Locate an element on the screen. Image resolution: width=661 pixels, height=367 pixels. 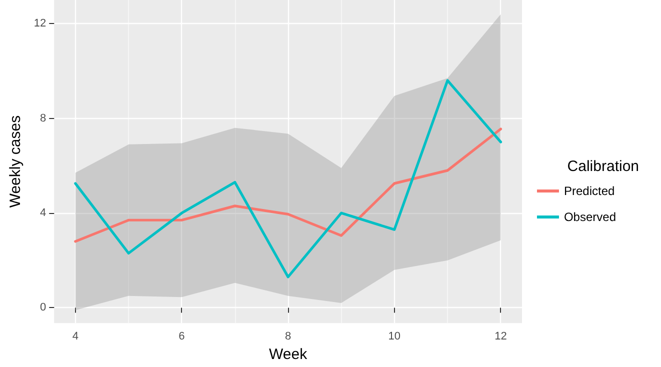
x-tick-label: 4 is located at coordinates (75, 336).